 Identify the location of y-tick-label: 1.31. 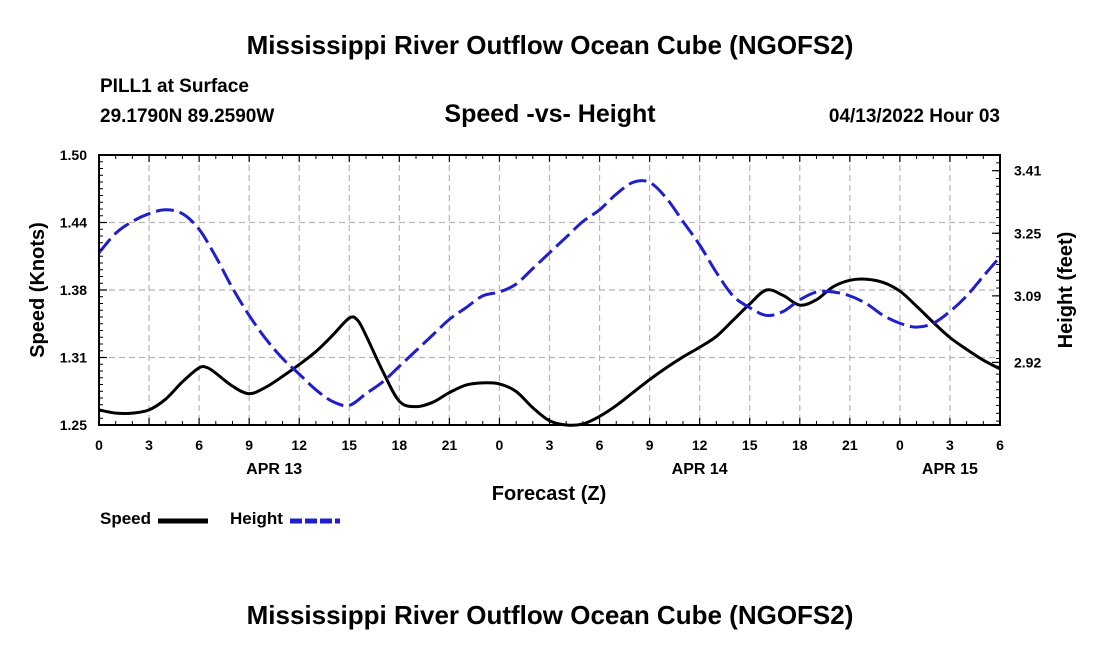
(73, 358).